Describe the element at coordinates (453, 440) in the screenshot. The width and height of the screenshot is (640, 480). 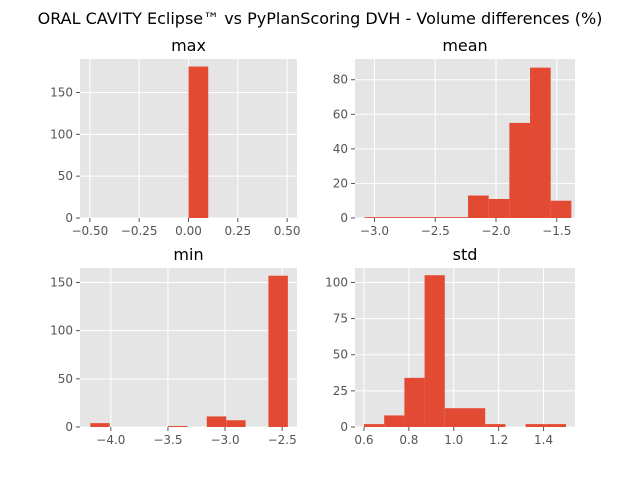
I see `x-tick-label: 1.0` at that location.